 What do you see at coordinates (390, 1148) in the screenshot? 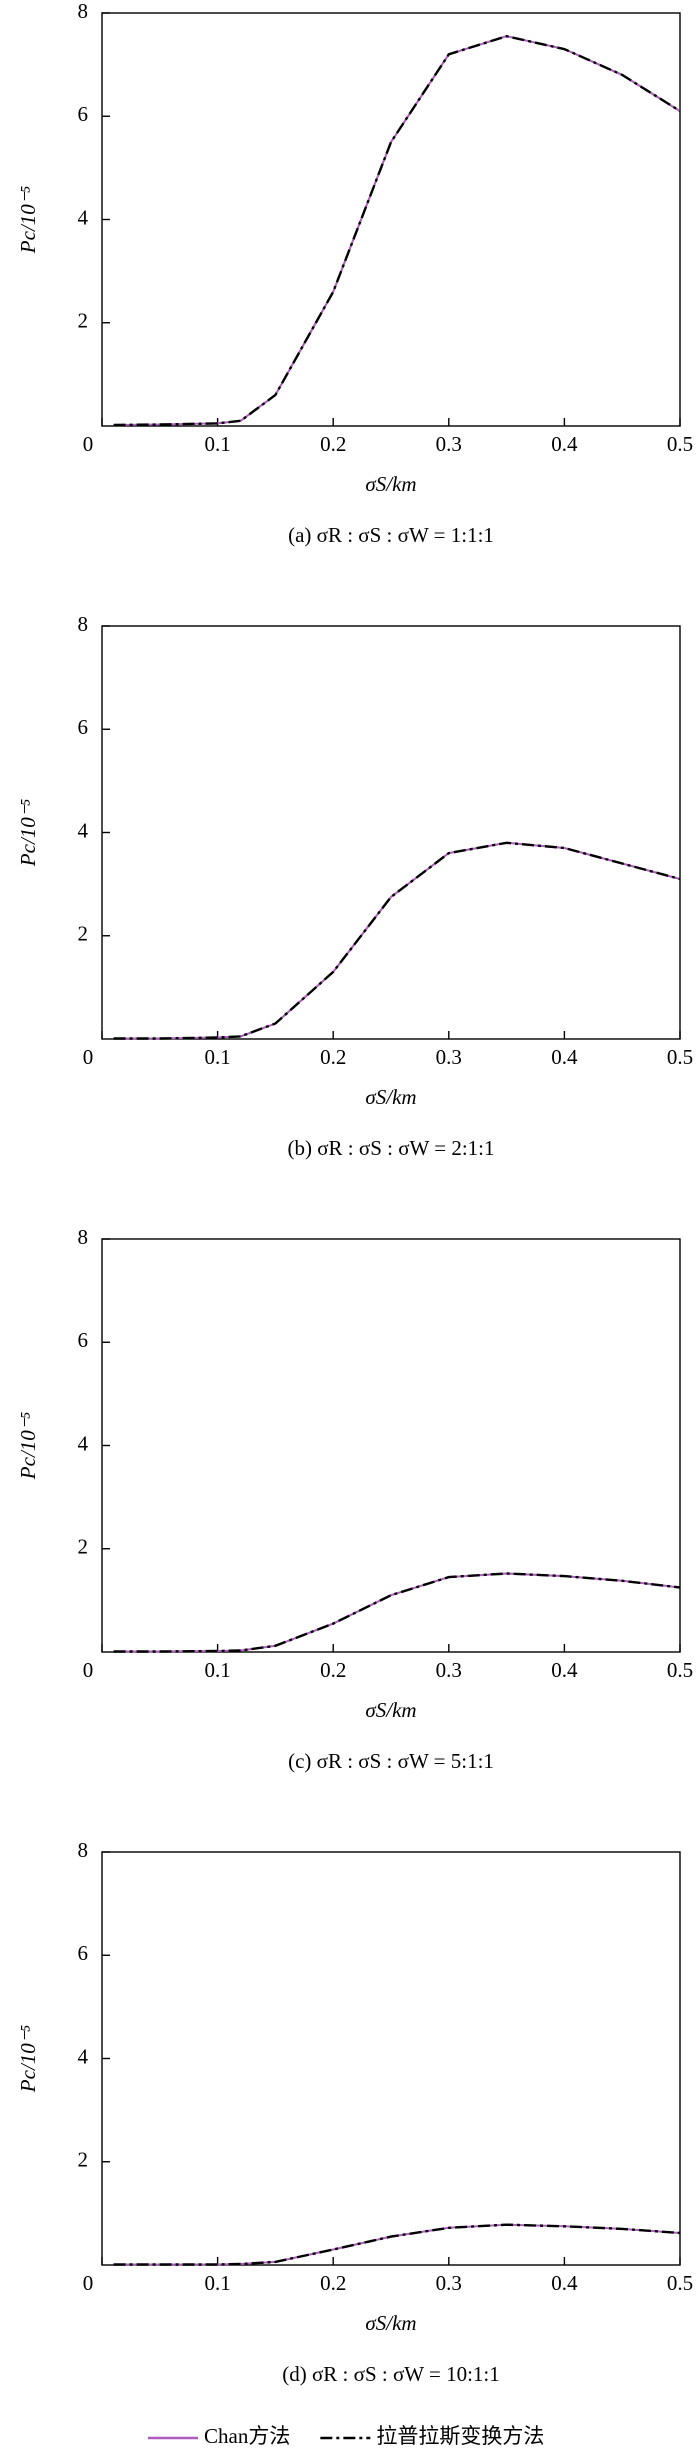
I see `caption: (b) σR : σS : σW = 2:1:1` at bounding box center [390, 1148].